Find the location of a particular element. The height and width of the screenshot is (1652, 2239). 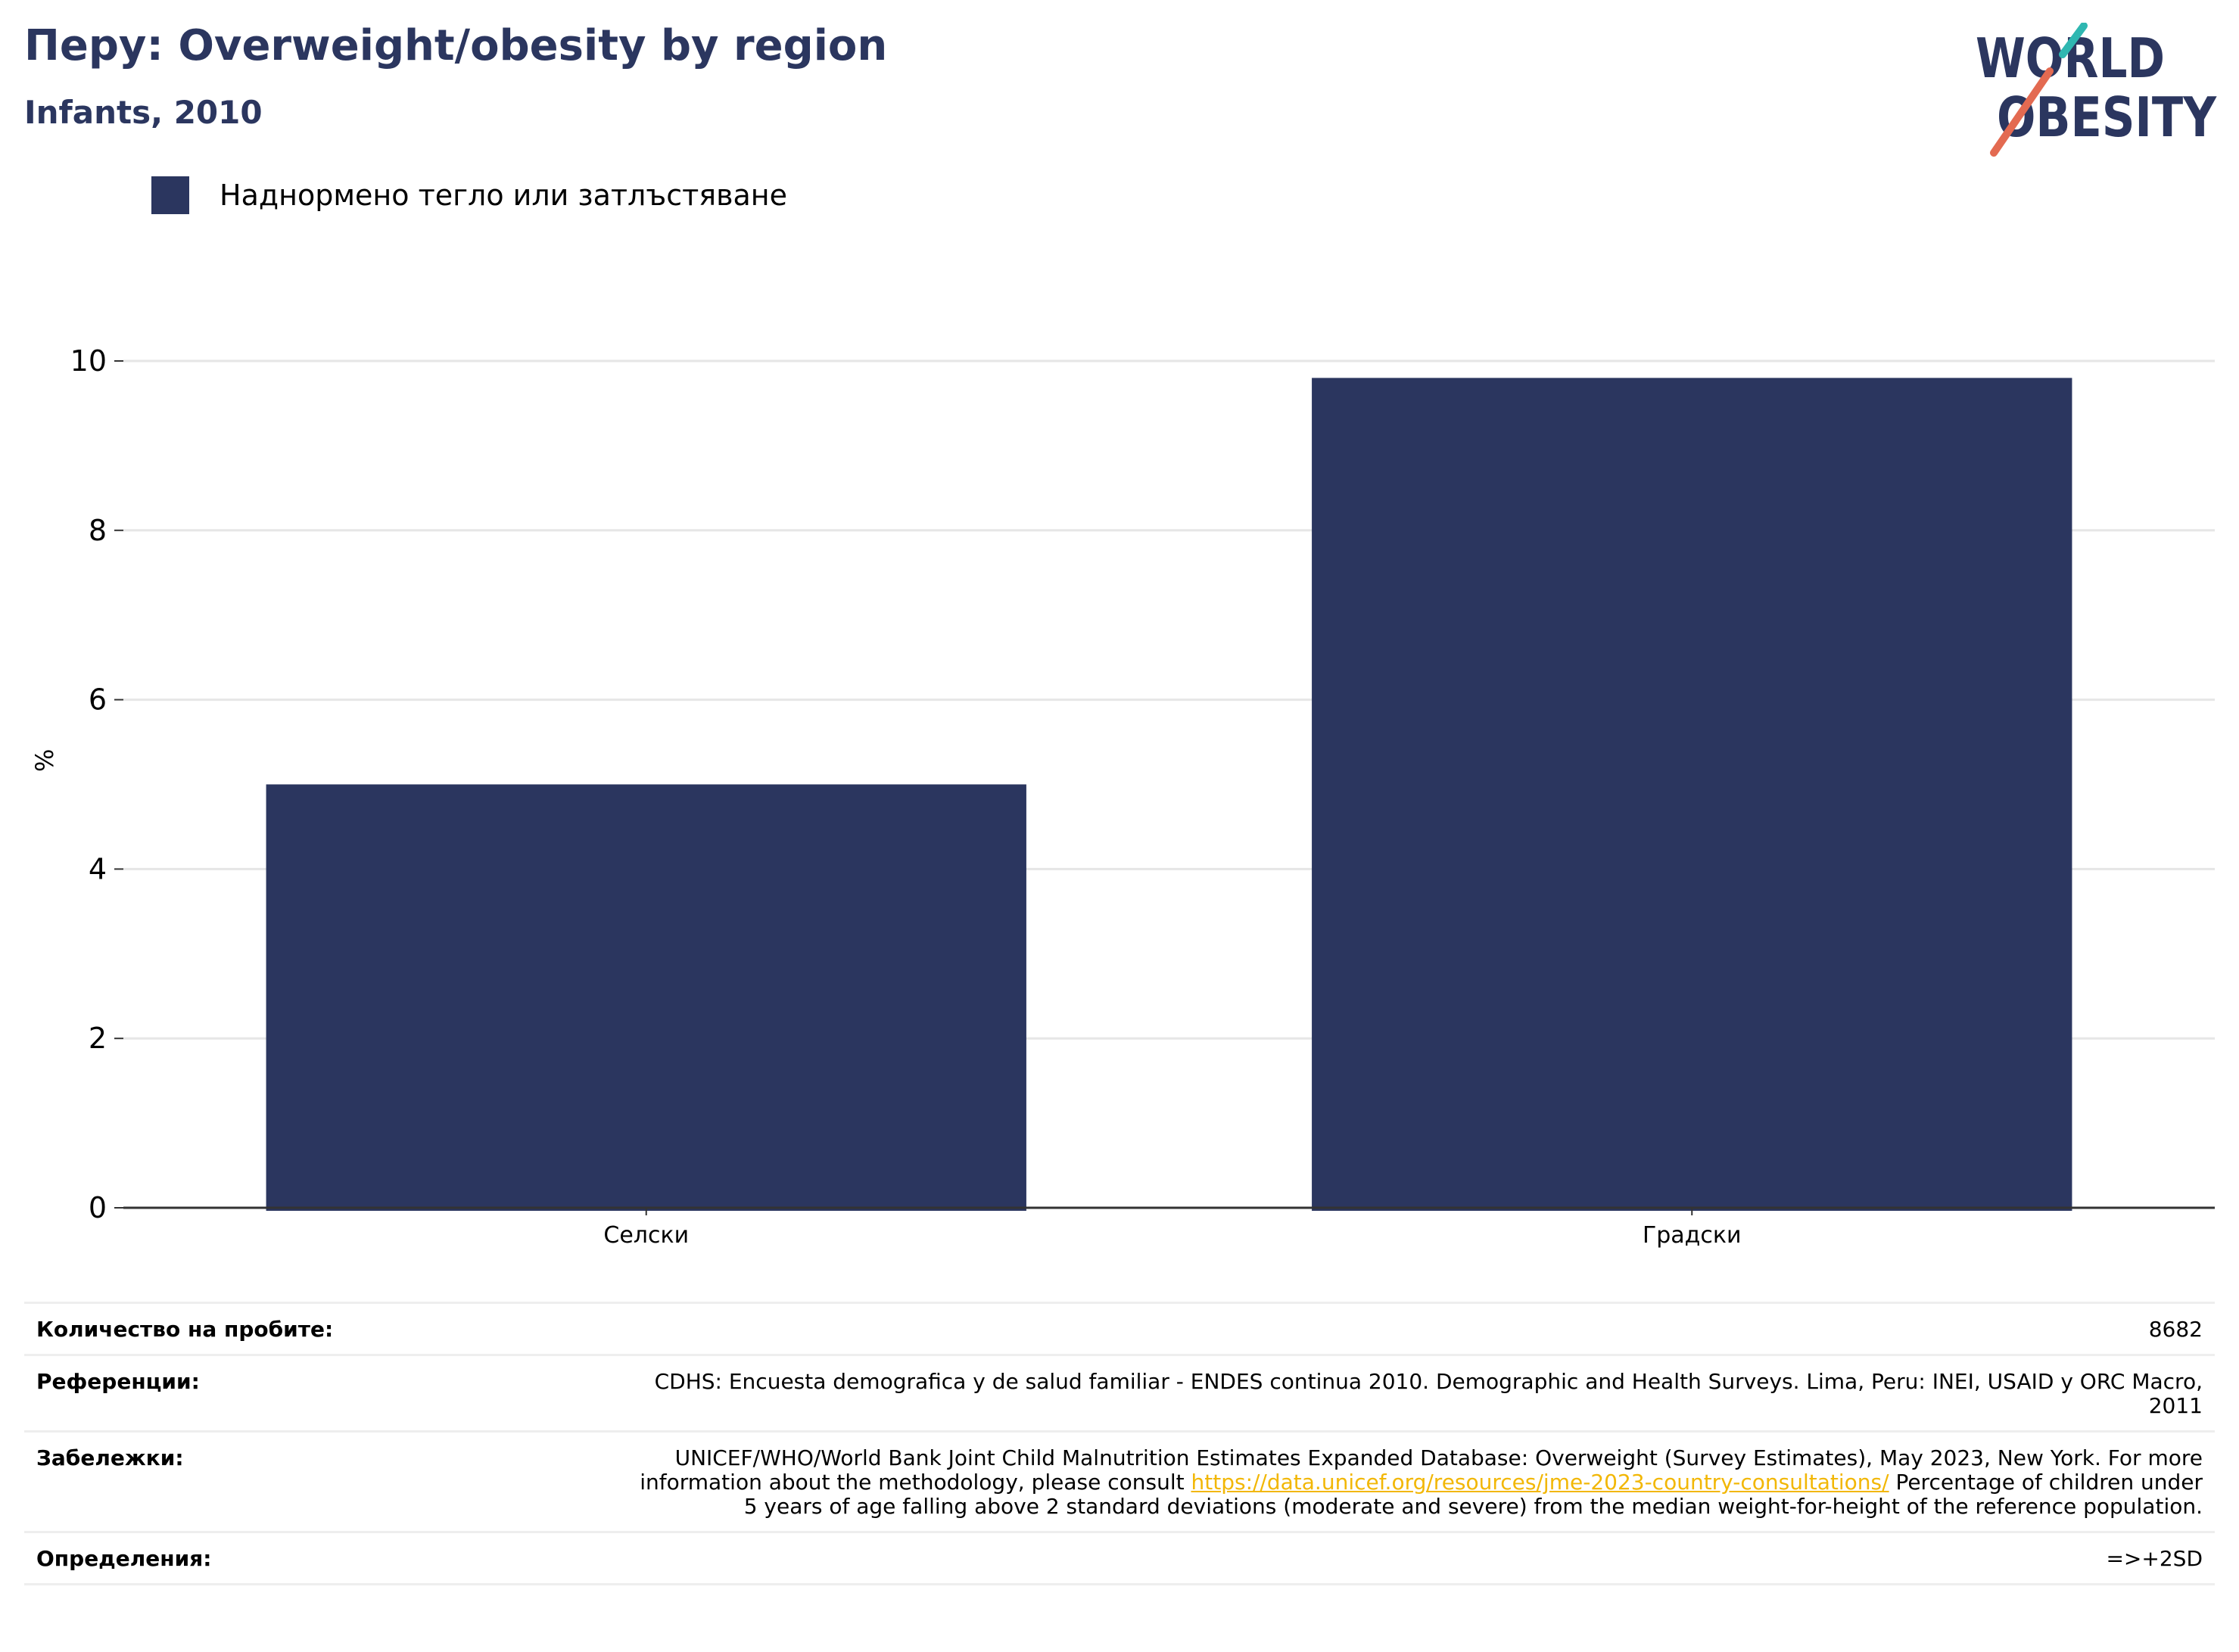

x-tick-label: Градски is located at coordinates (1693, 1235).